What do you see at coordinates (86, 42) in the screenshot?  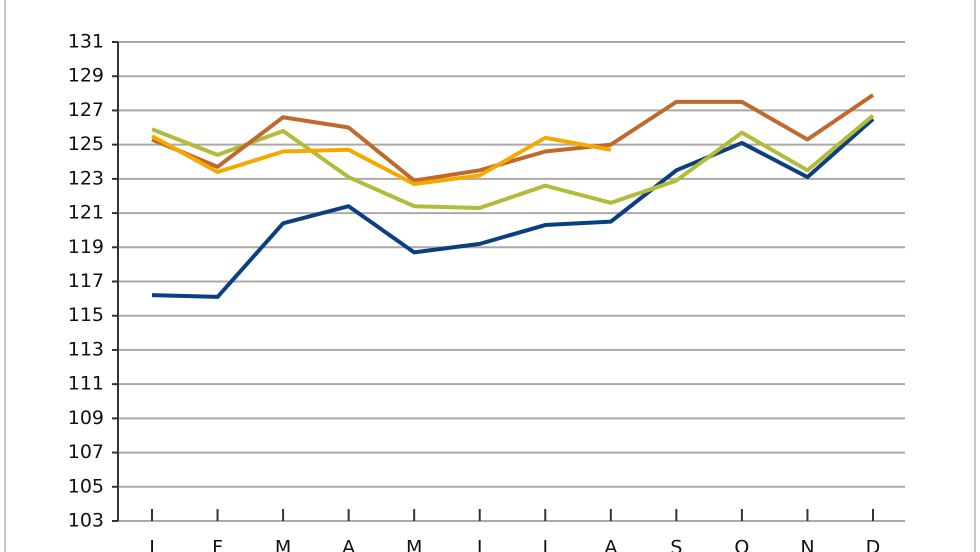 I see `y-tick-label: 131` at bounding box center [86, 42].